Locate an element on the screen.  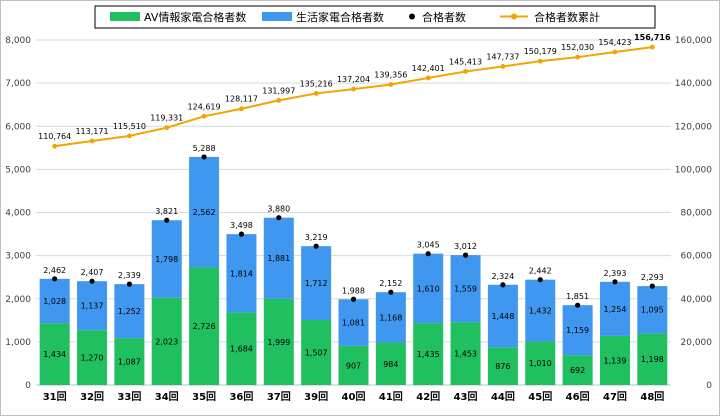
category-label: 44回 is located at coordinates (503, 397).